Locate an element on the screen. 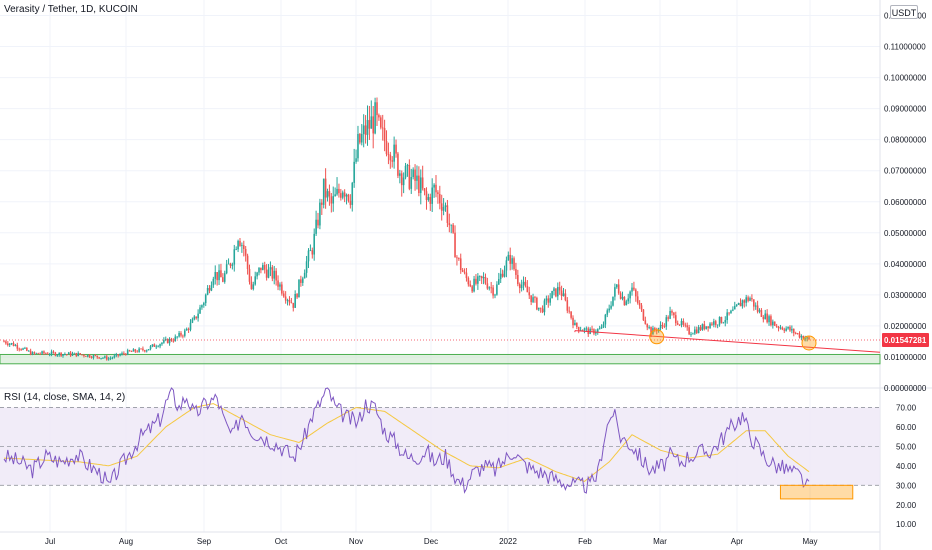  rsi-highlight-box is located at coordinates (816, 492).